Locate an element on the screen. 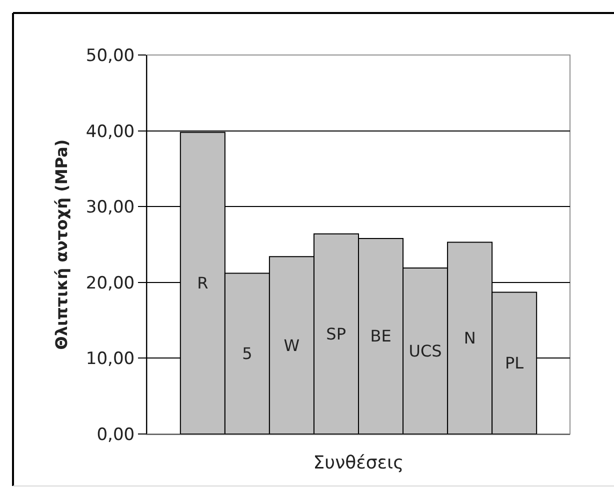  y-axis-title: Θλιπτική αντοχή (MPa) is located at coordinates (61, 244).